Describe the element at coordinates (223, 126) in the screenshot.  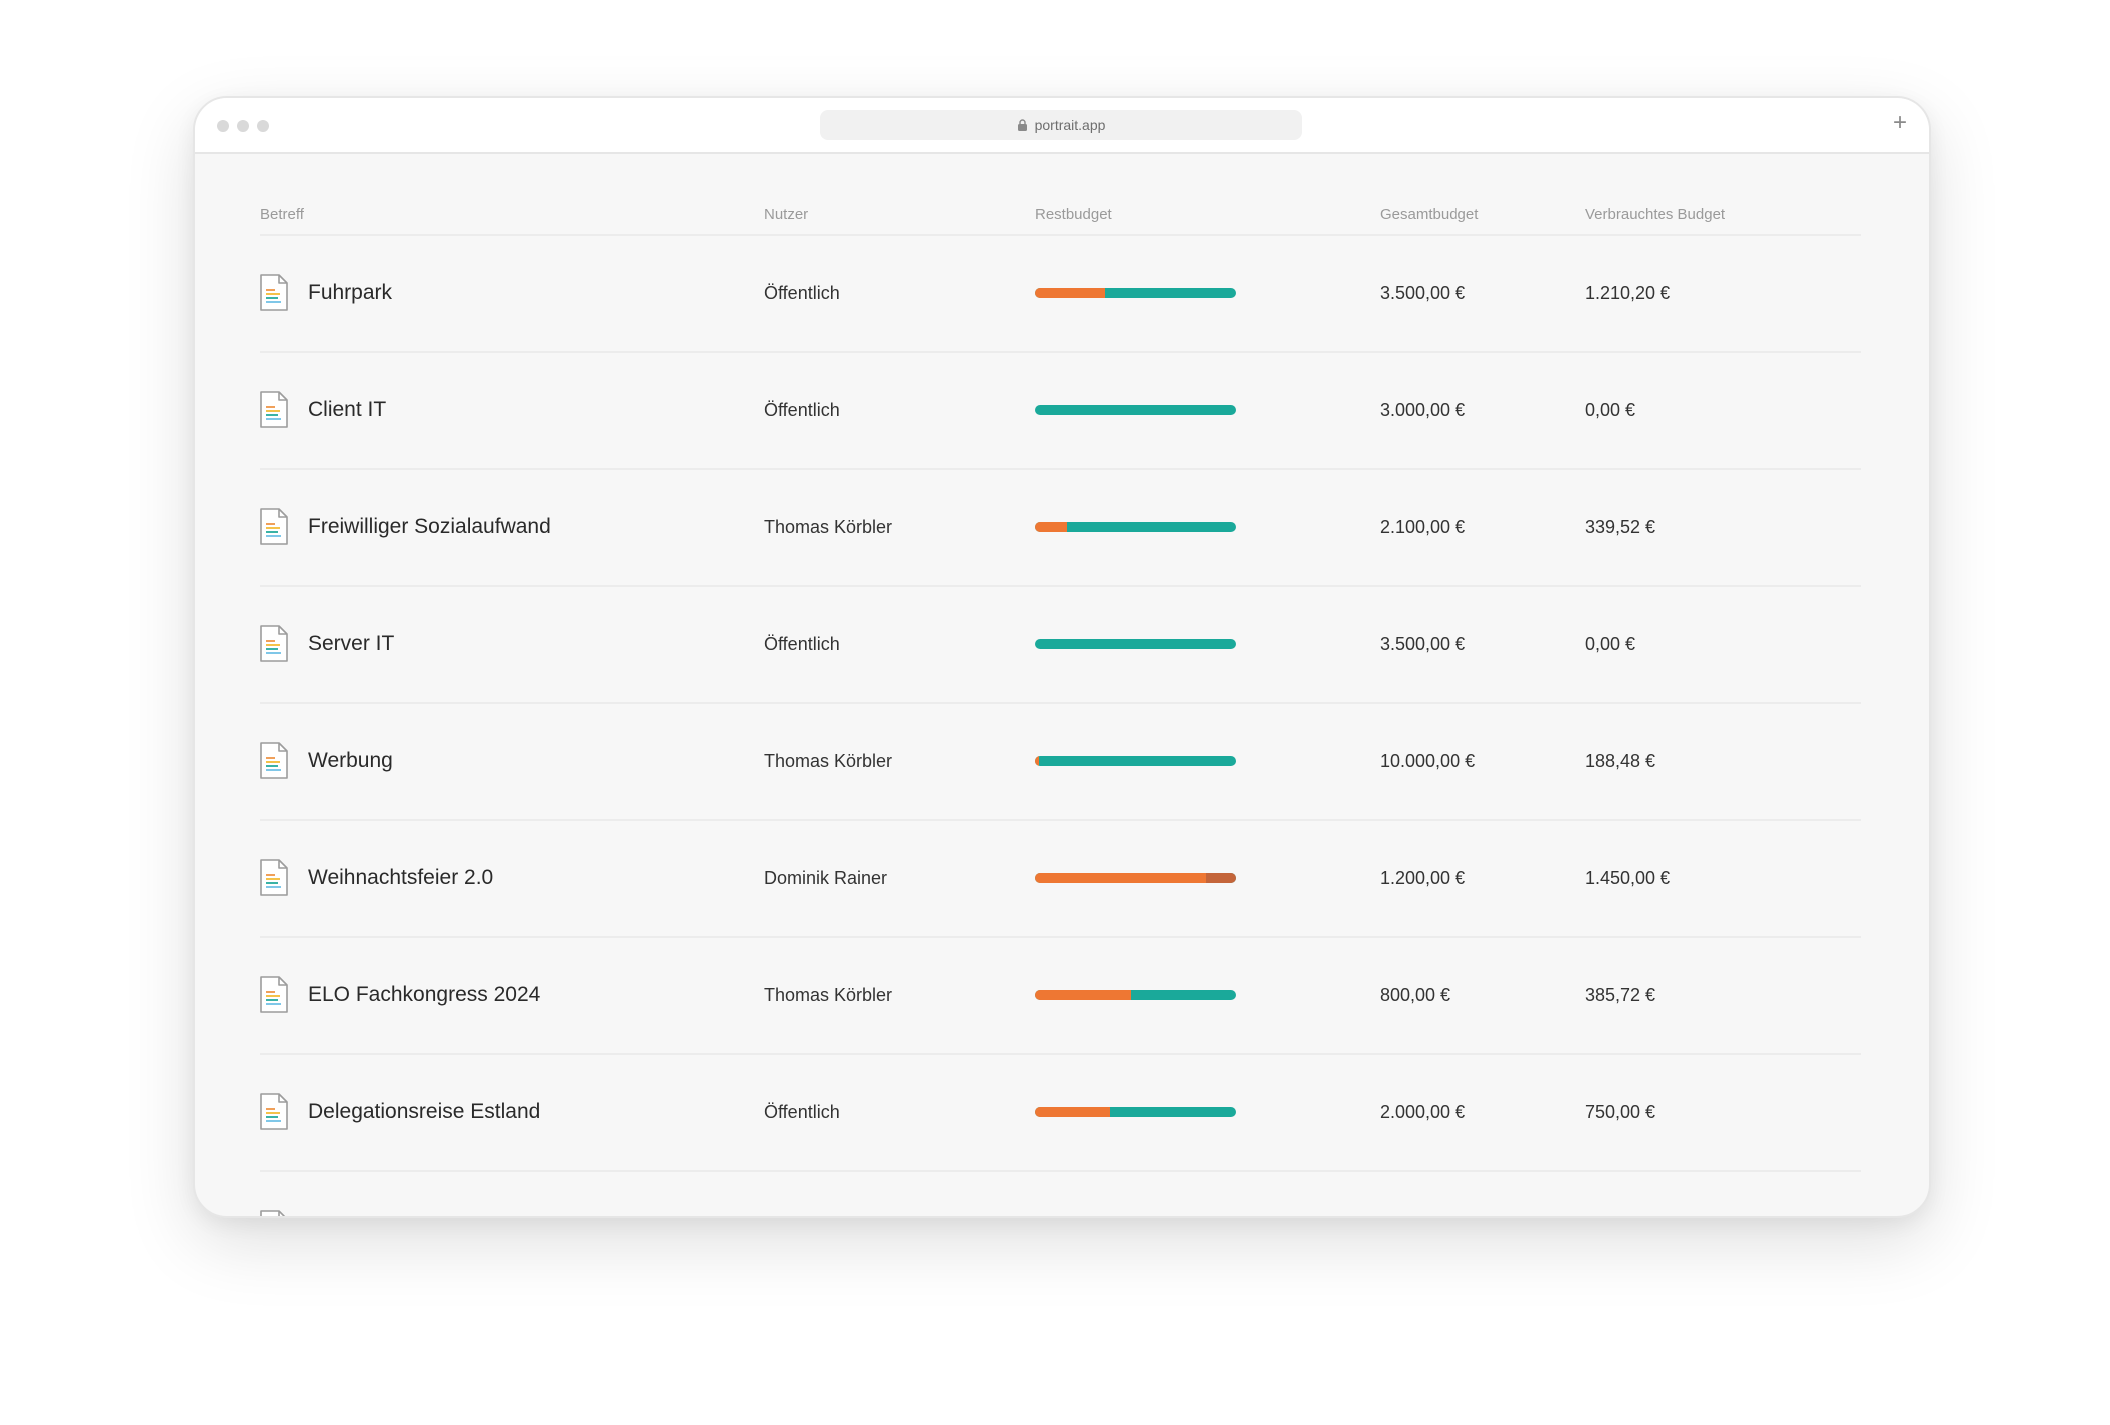
I see `window-close-dot` at that location.